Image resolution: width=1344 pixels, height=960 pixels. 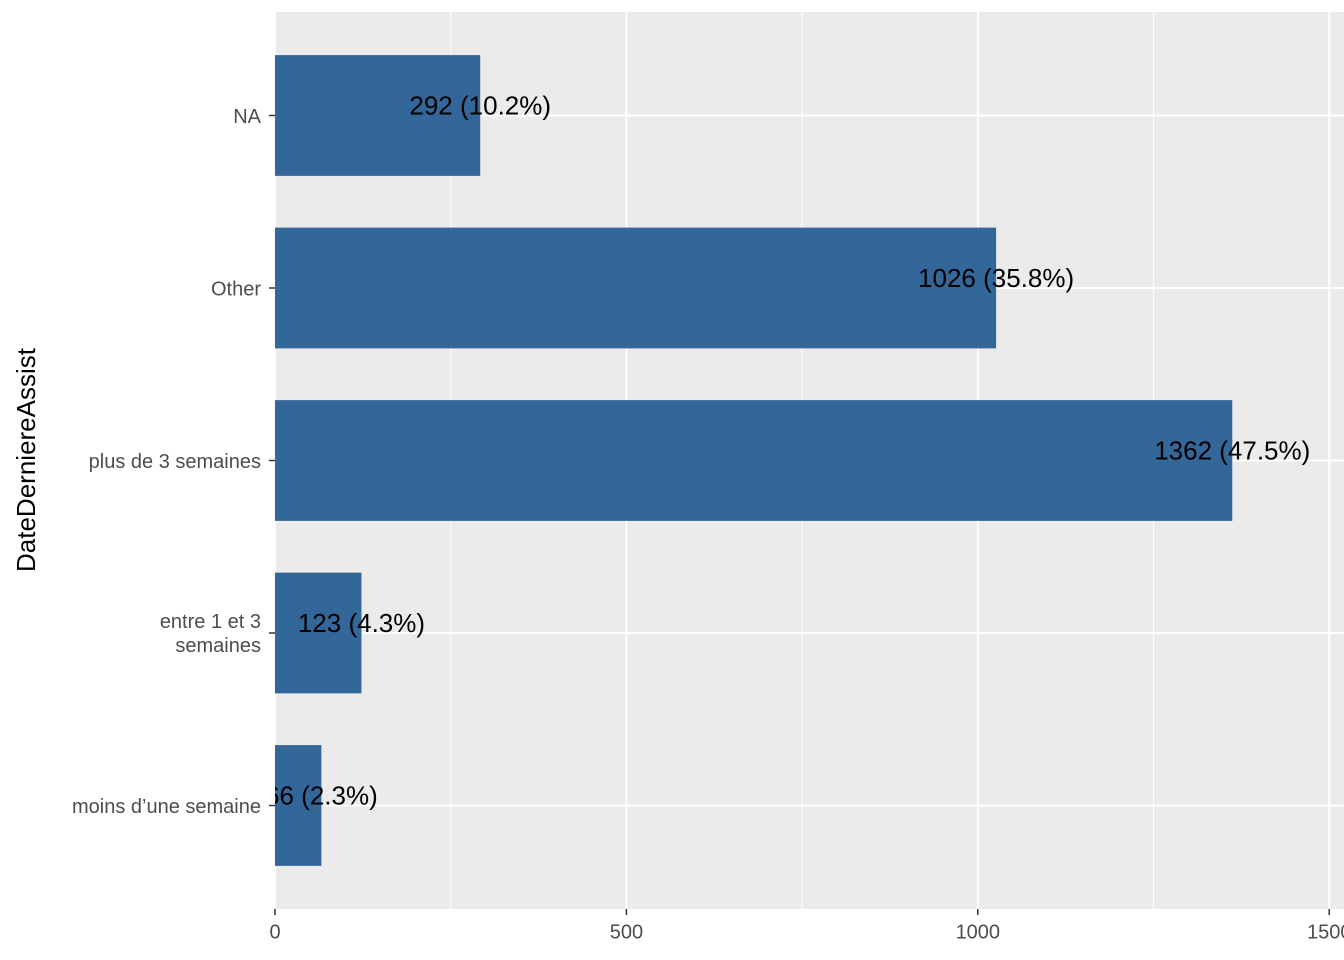 I want to click on y-axis-title: DateDerniereAssist, so click(x=26, y=459).